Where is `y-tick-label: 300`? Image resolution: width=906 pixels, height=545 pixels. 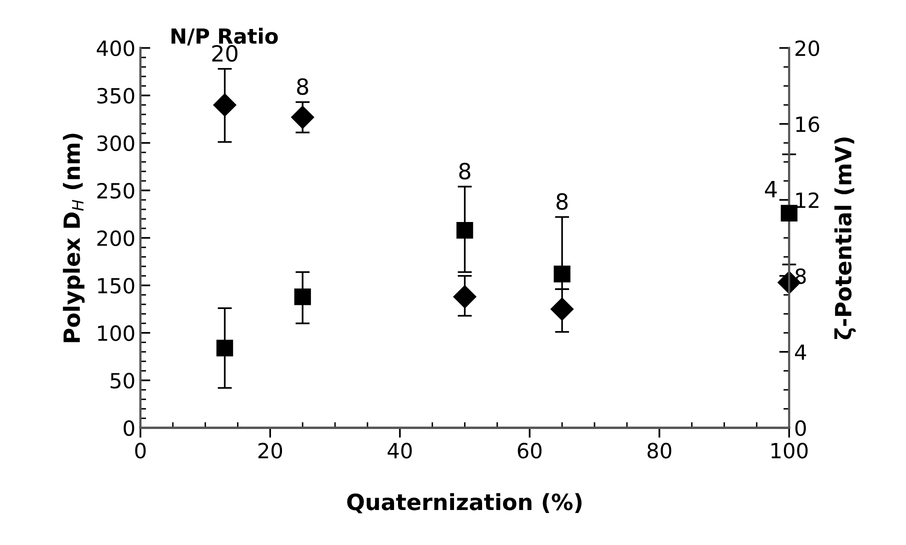 y-tick-label: 300 is located at coordinates (115, 143).